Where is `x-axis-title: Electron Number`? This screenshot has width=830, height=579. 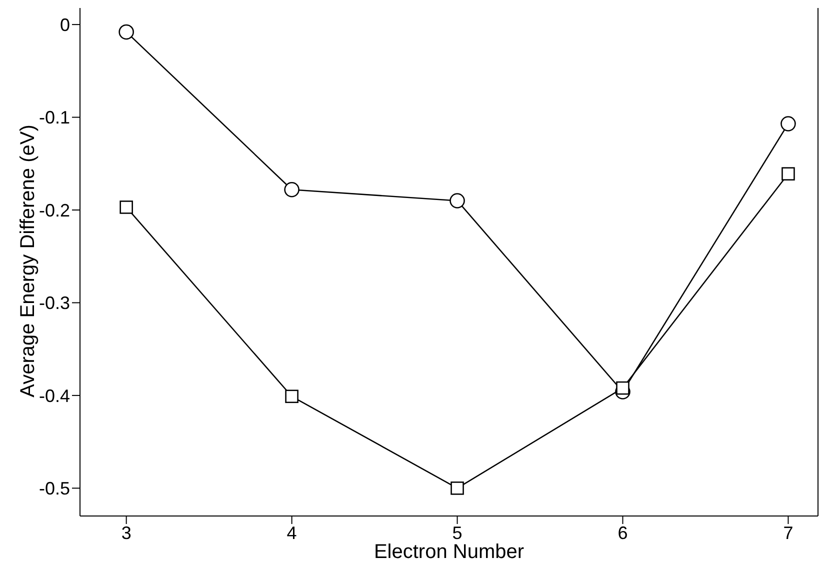 x-axis-title: Electron Number is located at coordinates (449, 552).